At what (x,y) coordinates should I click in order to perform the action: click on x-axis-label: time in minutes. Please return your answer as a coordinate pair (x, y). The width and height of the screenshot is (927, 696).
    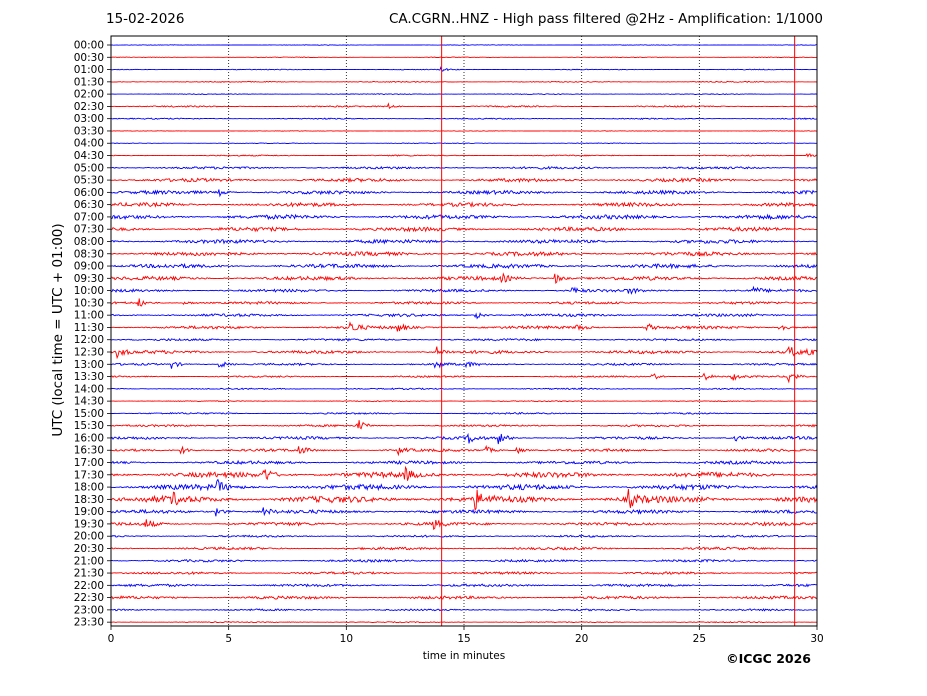
    Looking at the image, I should click on (464, 656).